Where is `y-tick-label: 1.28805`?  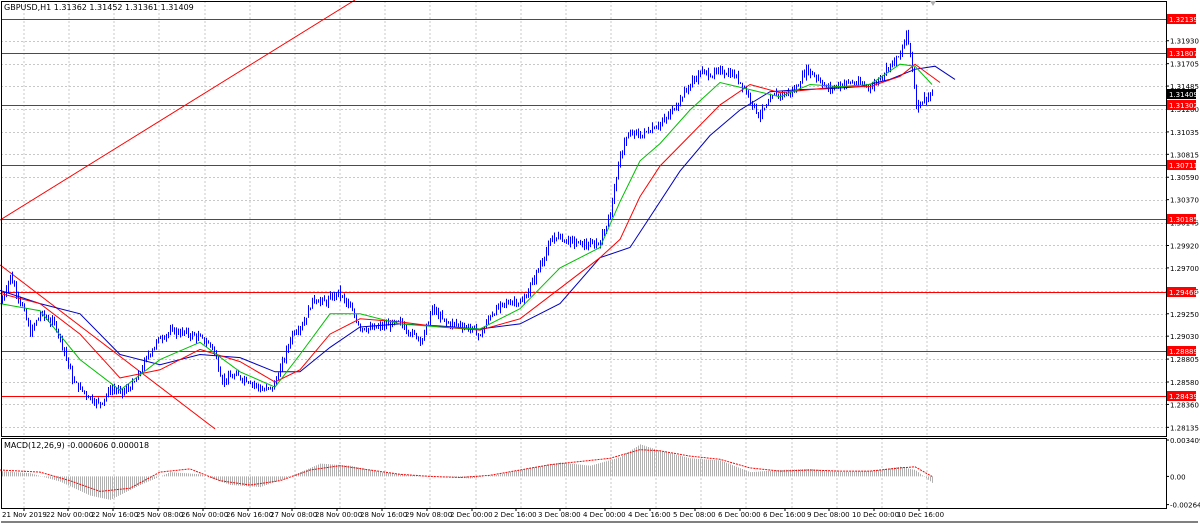
y-tick-label: 1.28805 is located at coordinates (1184, 360).